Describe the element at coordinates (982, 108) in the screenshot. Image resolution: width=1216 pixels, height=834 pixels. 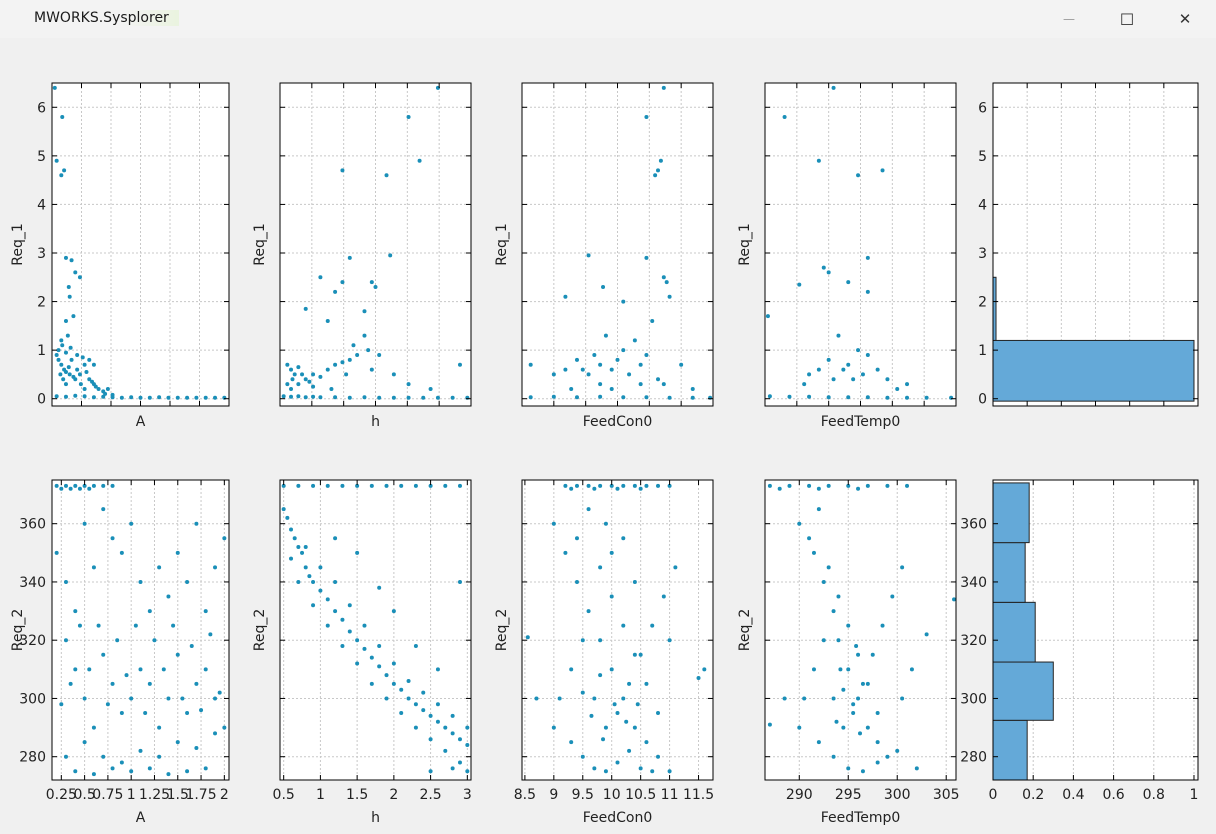
I see `y-tick-label: 6` at that location.